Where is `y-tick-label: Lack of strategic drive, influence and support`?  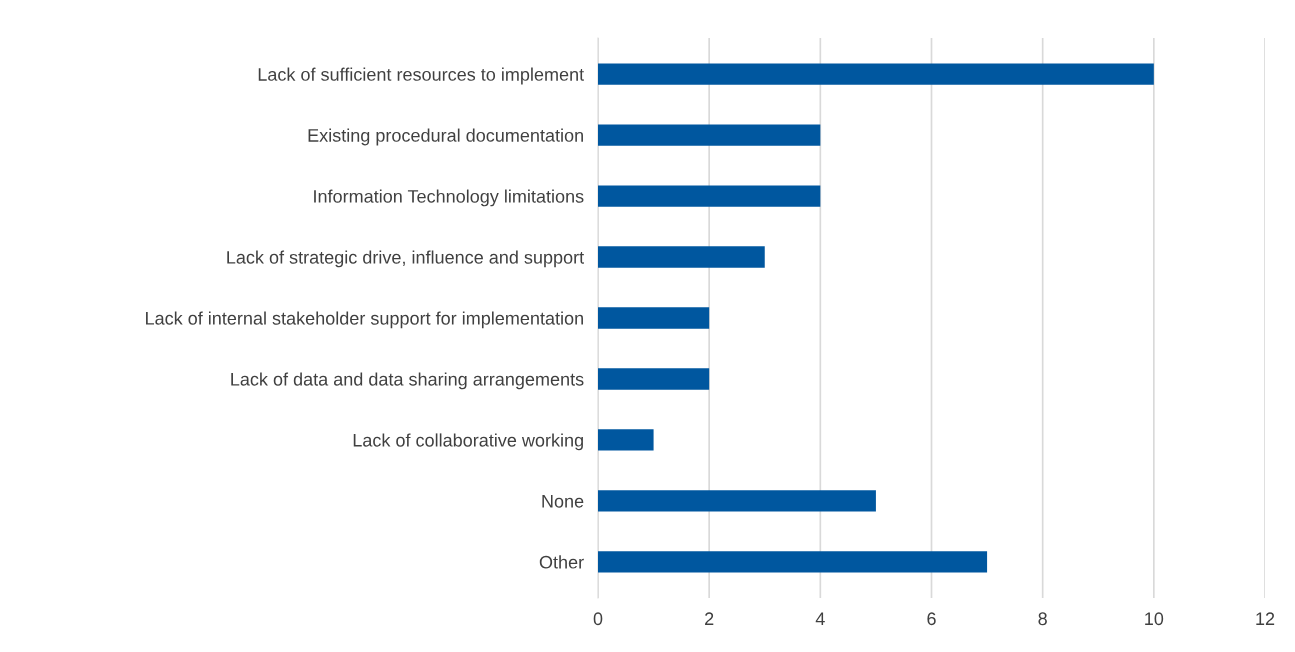 y-tick-label: Lack of strategic drive, influence and support is located at coordinates (405, 259).